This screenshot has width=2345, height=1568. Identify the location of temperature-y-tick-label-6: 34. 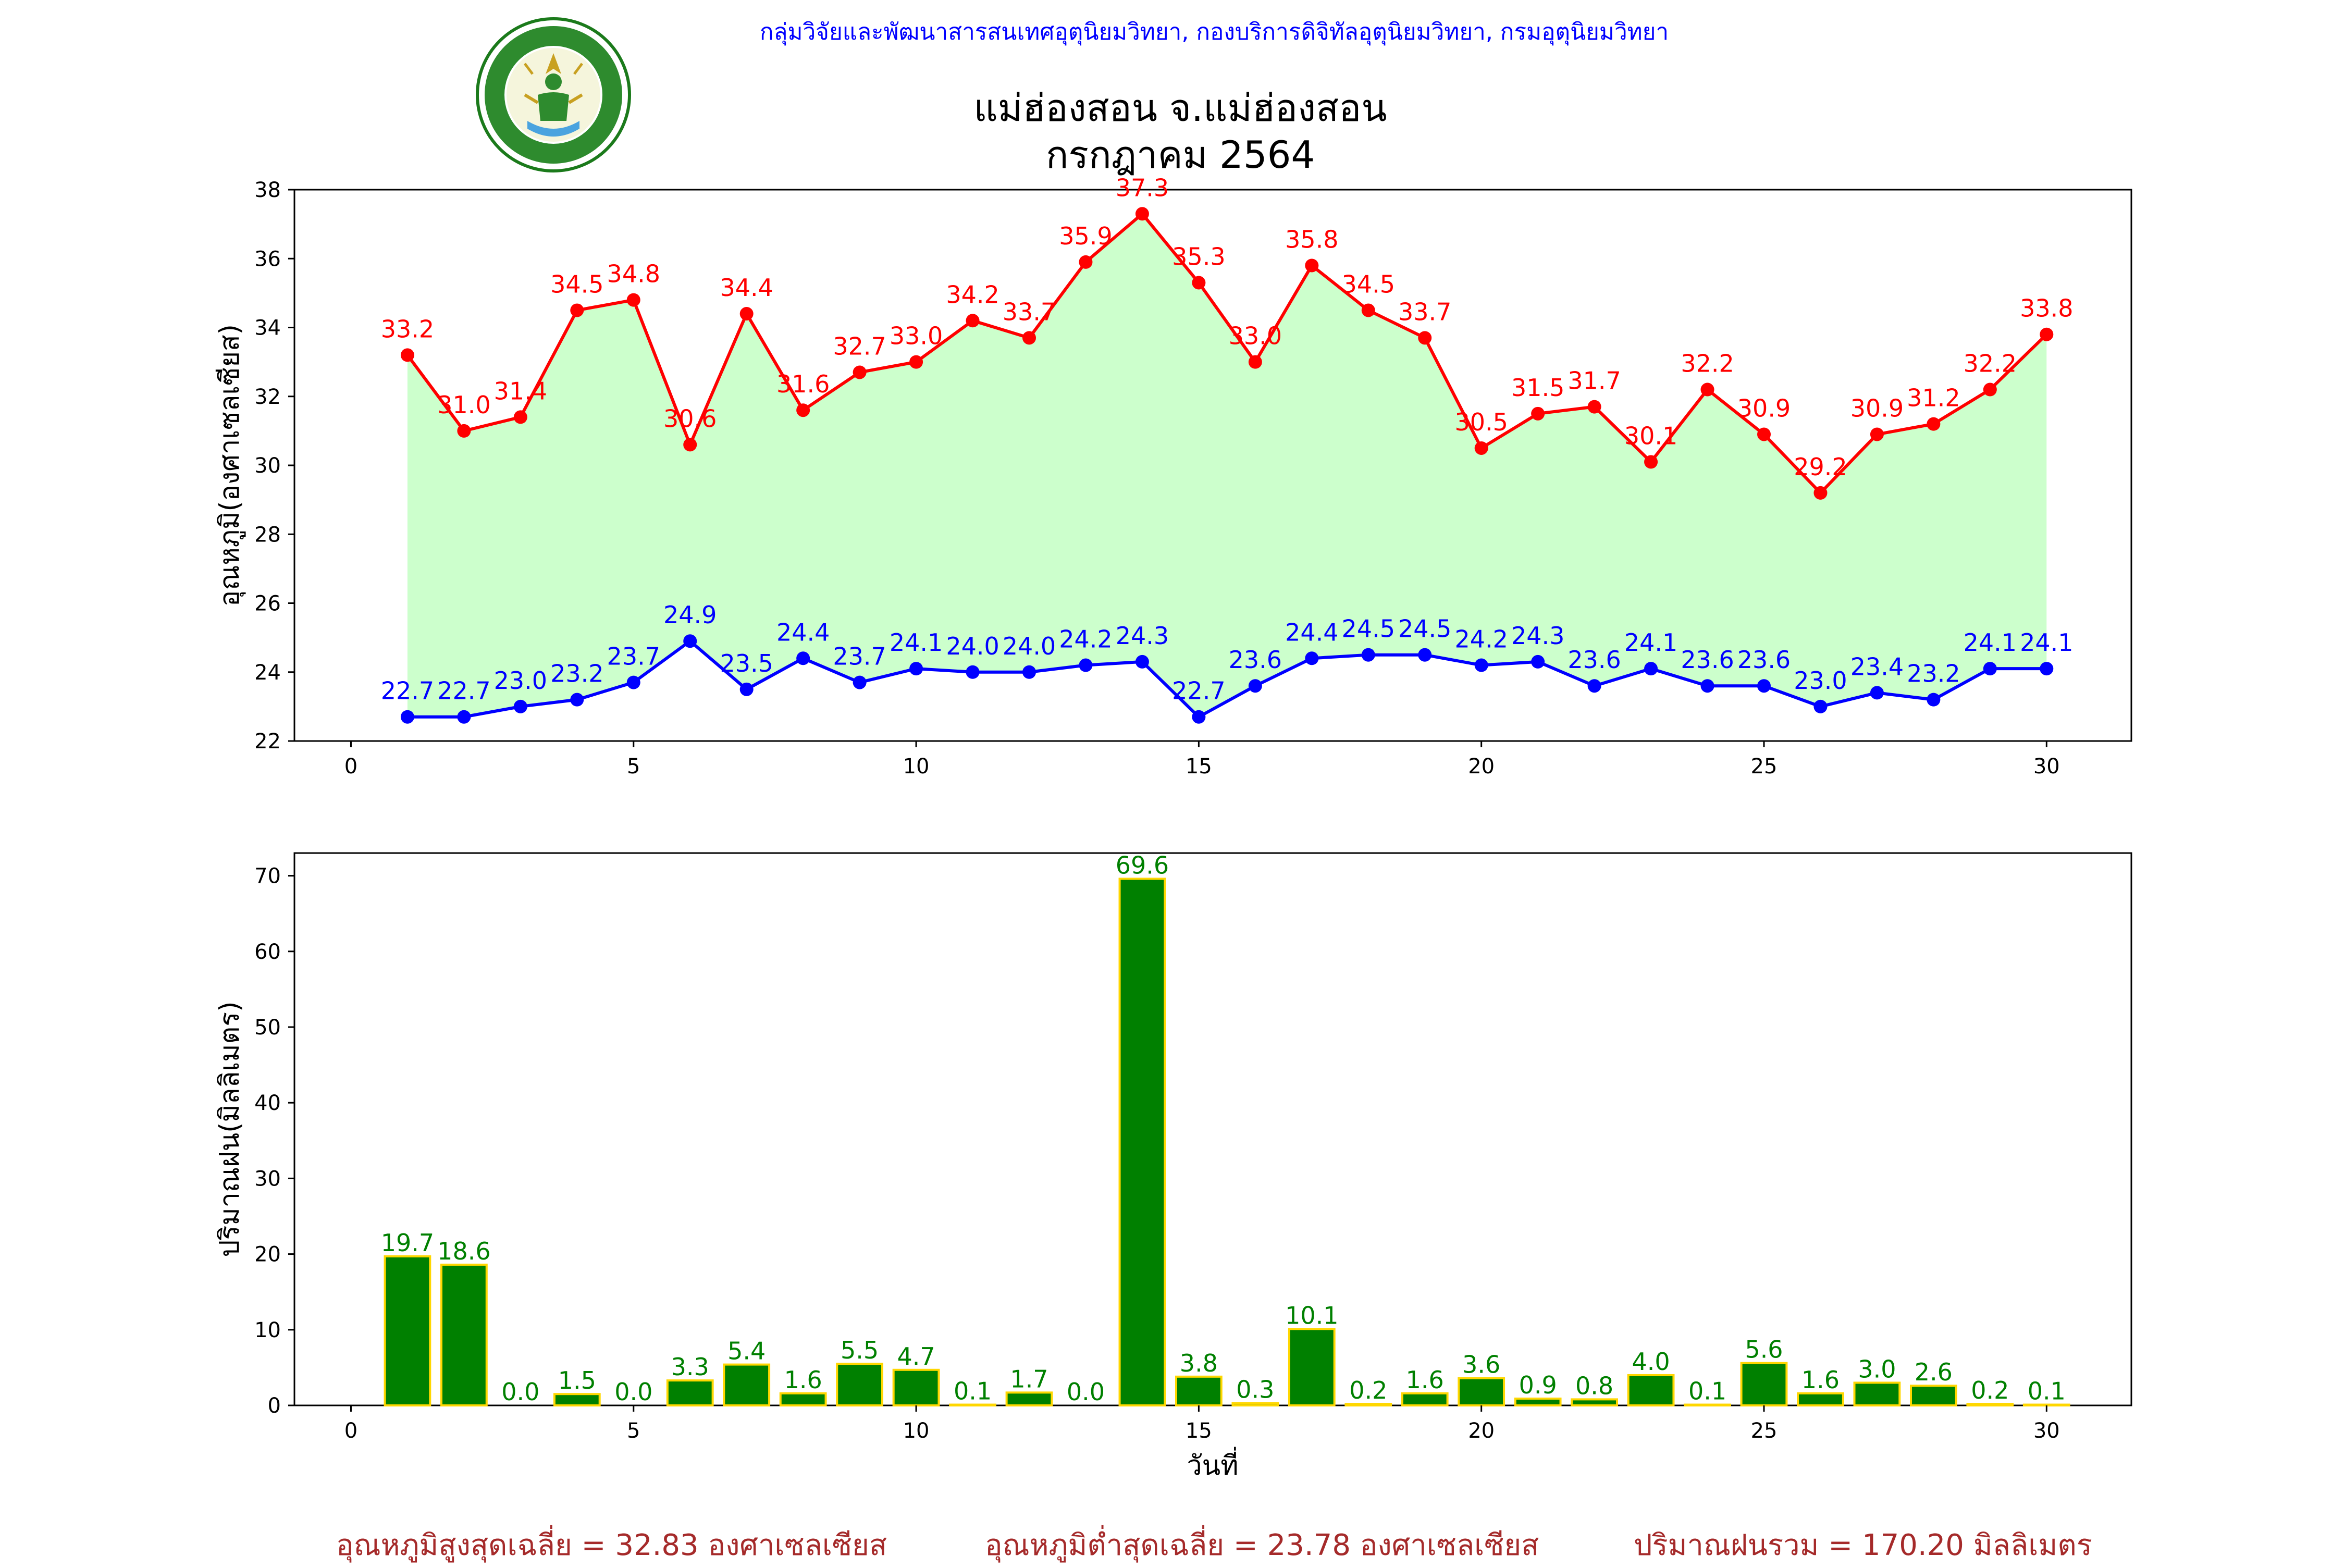
(267, 328).